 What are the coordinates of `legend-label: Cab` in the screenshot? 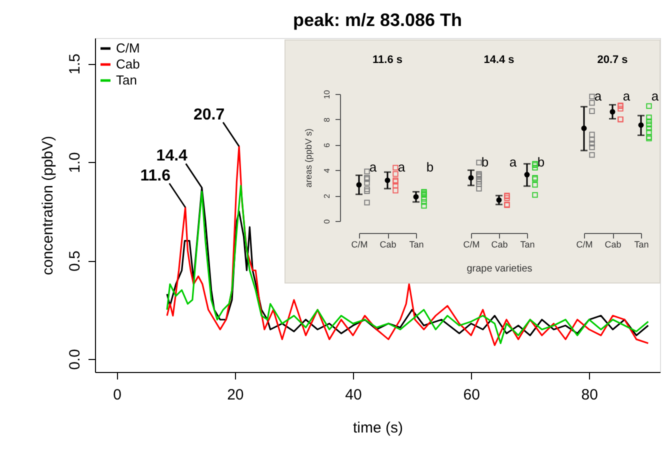 It's located at (128, 64).